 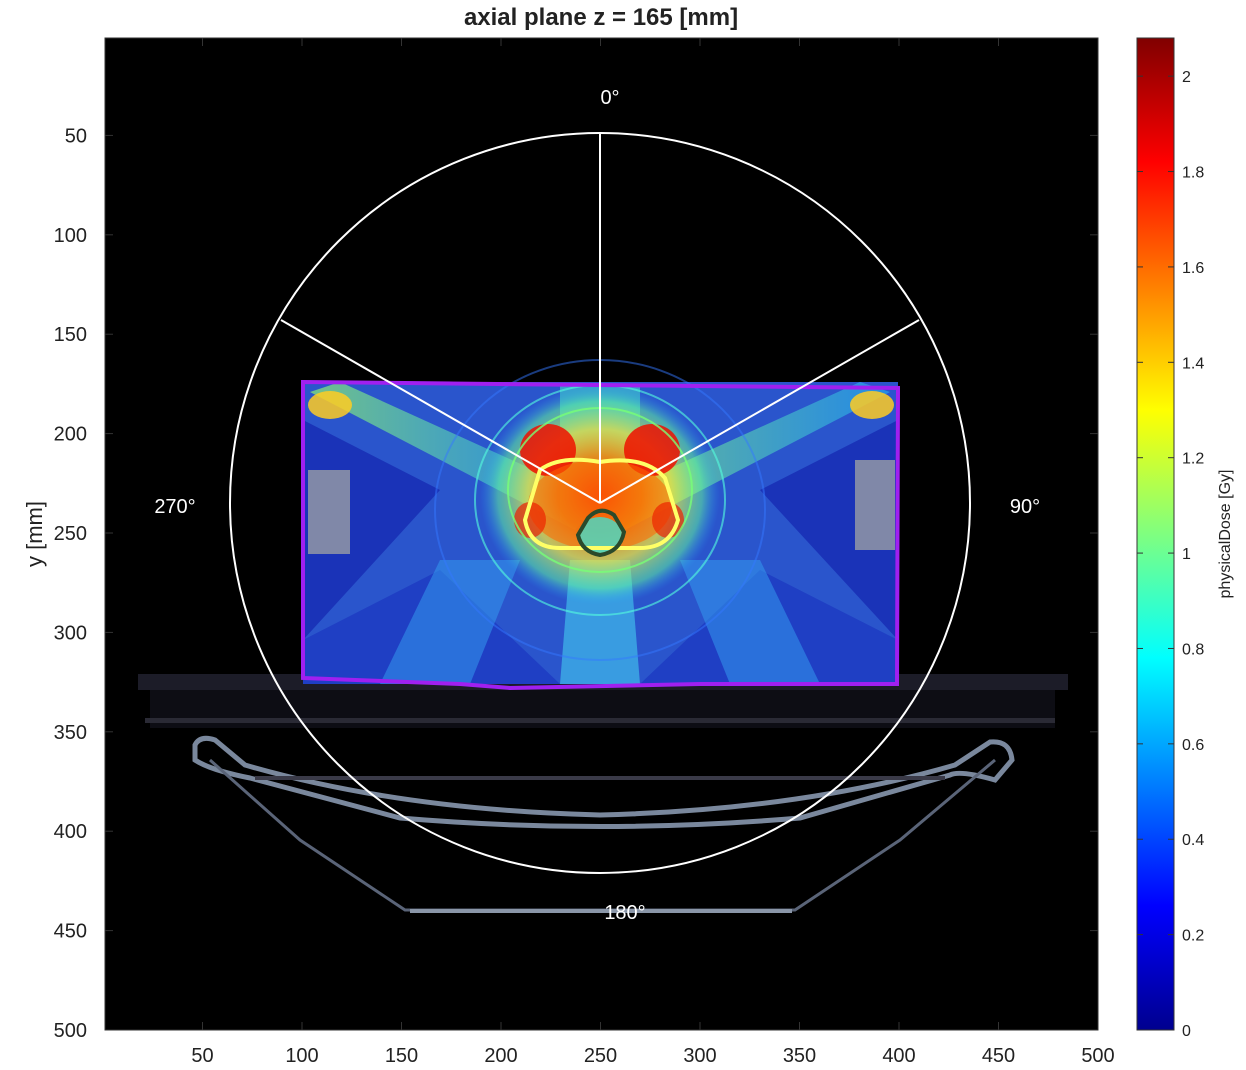 I want to click on angle-label-180: 180°, so click(x=624, y=913).